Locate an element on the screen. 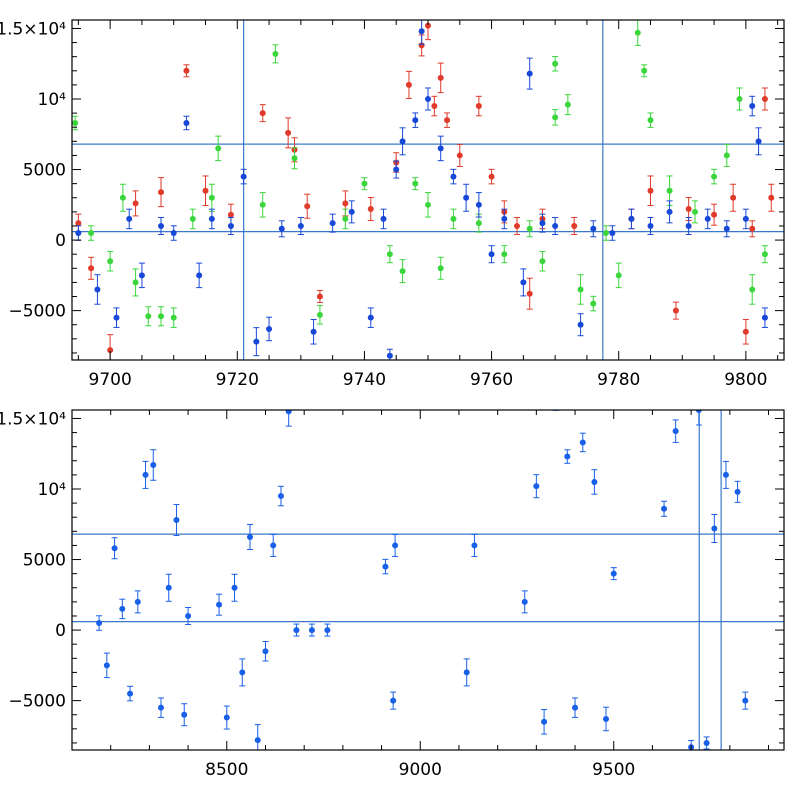 Image resolution: width=800 pixels, height=805 pixels. x-tick-label: 9000 is located at coordinates (420, 770).